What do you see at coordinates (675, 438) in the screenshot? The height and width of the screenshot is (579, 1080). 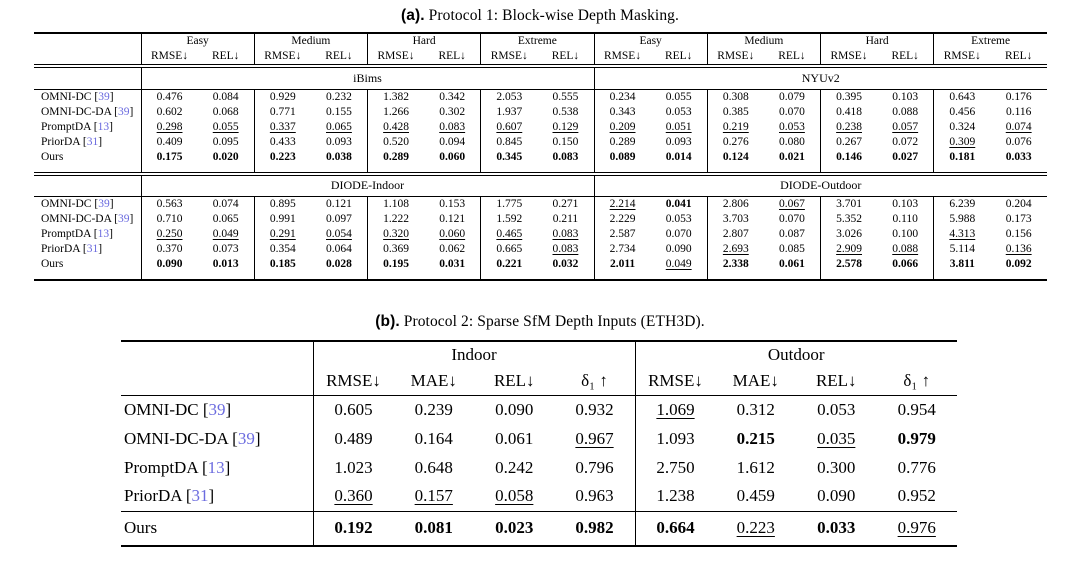 I see `value-cell: 1.093` at bounding box center [675, 438].